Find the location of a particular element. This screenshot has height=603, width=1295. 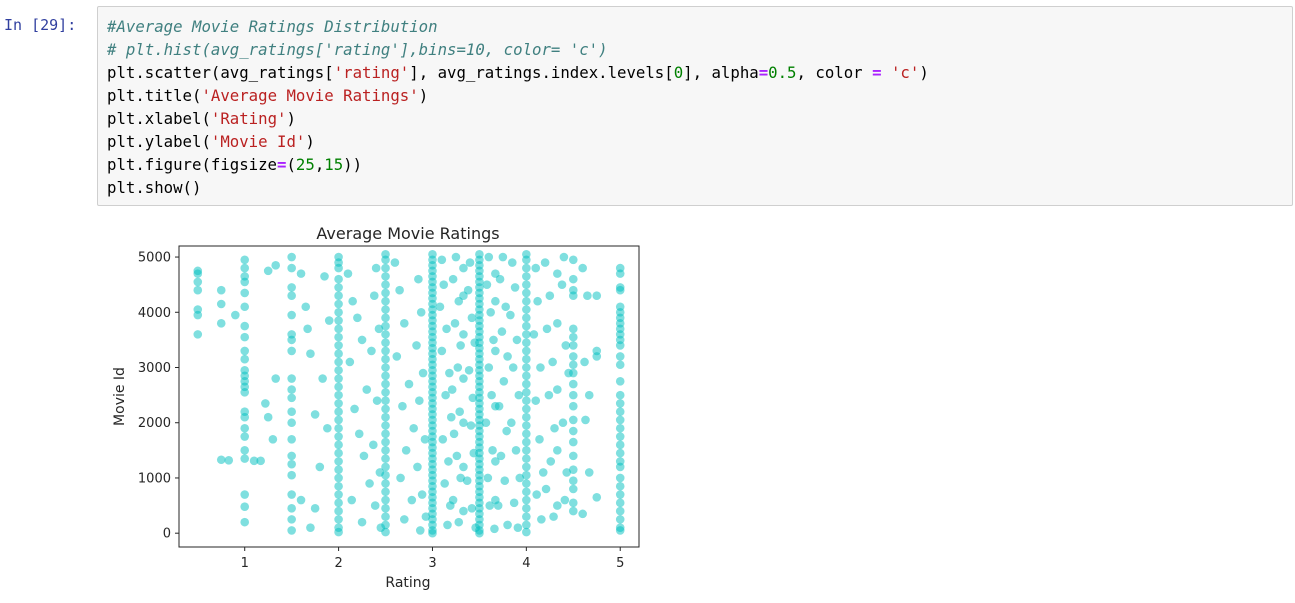

code-token: 'Rating' is located at coordinates (248, 118).